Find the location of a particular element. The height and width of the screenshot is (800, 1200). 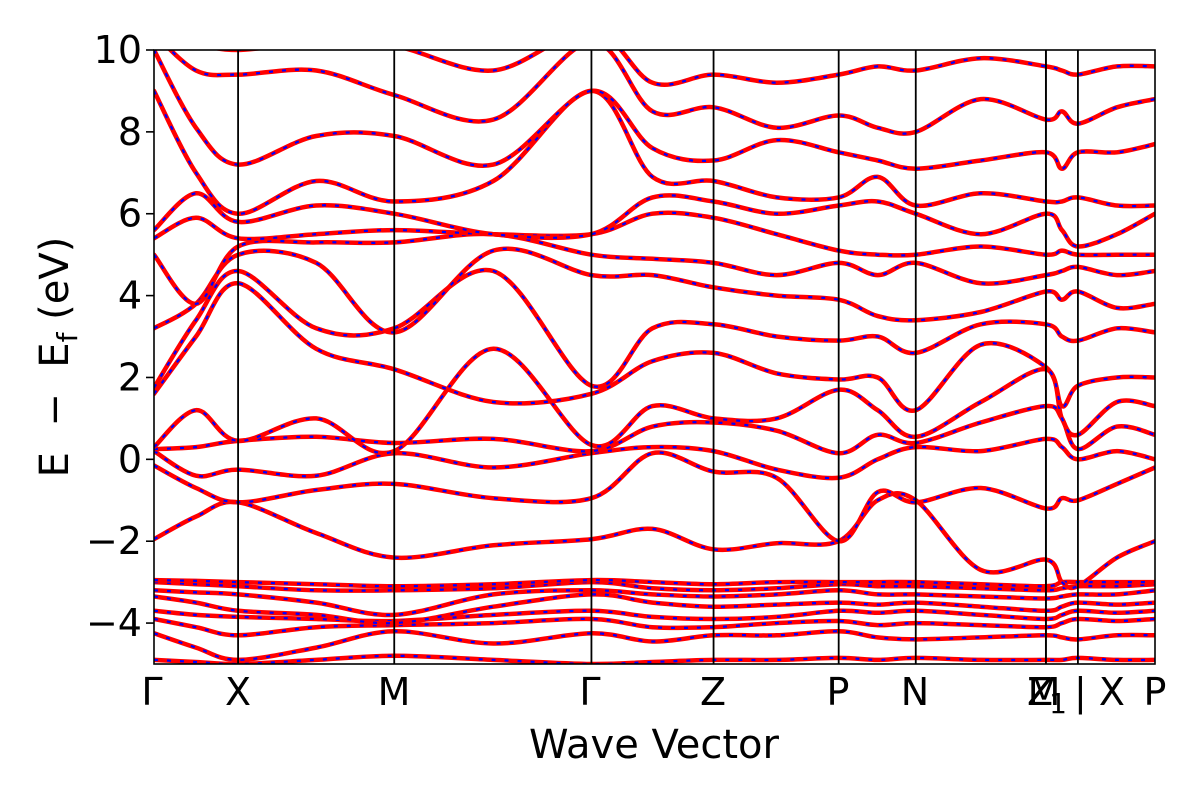

xtick-x-1: X is located at coordinates (238, 692).